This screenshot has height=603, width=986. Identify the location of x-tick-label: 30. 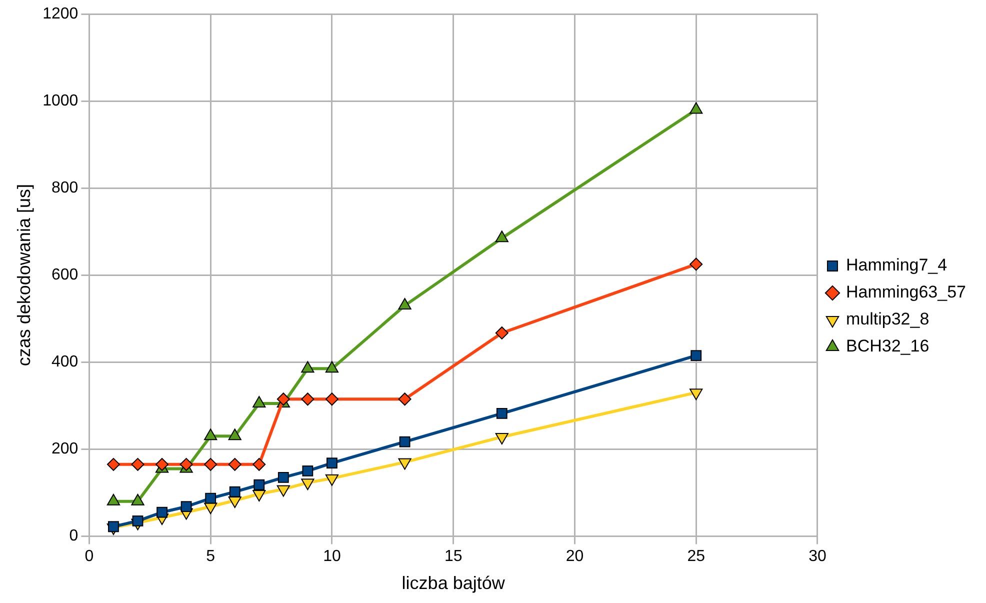
(817, 557).